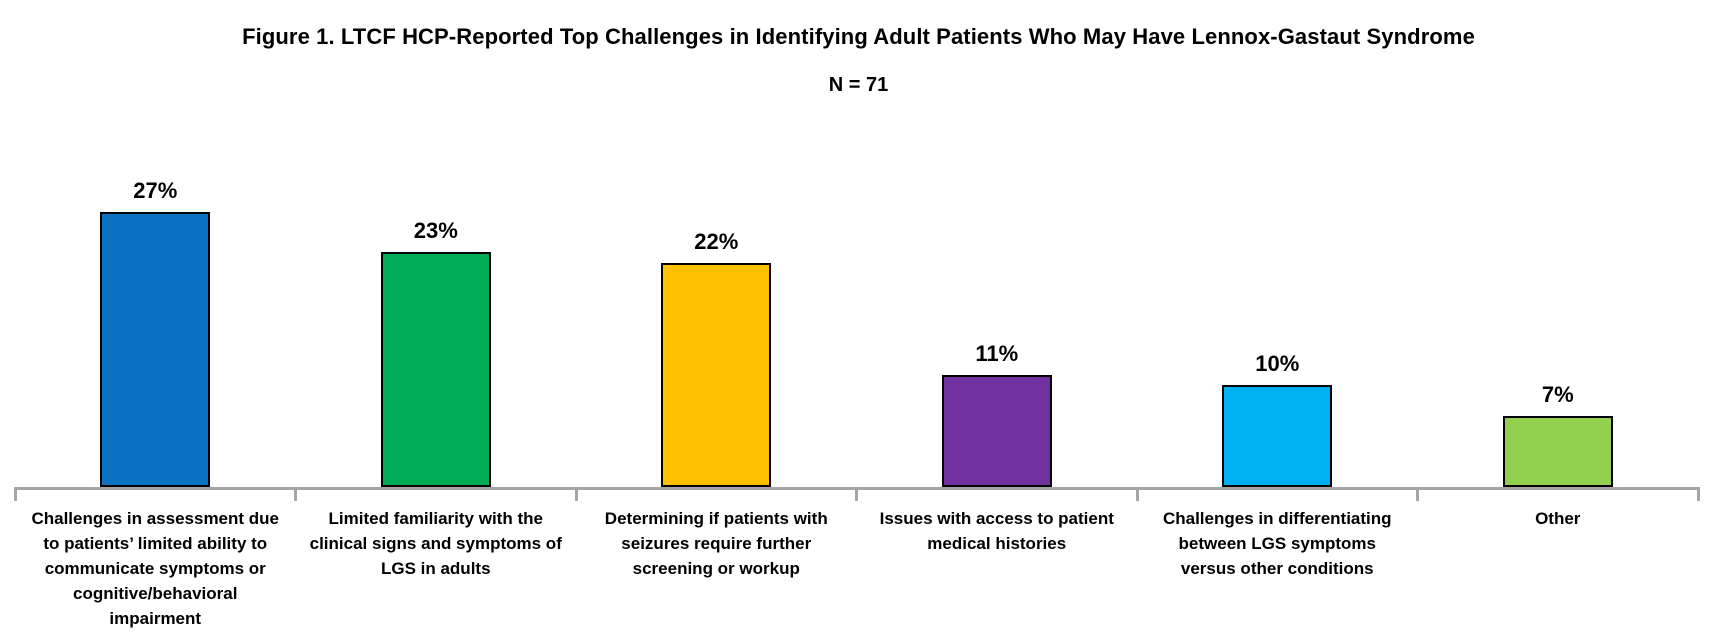  Describe the element at coordinates (1557, 394) in the screenshot. I see `bar-value-label: 7%` at that location.